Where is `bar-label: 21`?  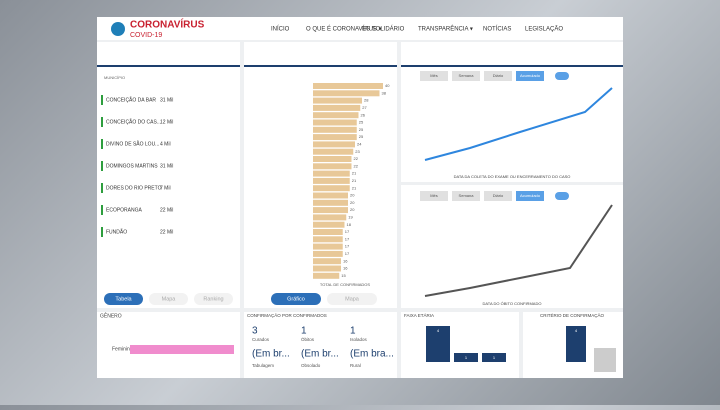 bar-label: 21 is located at coordinates (354, 173).